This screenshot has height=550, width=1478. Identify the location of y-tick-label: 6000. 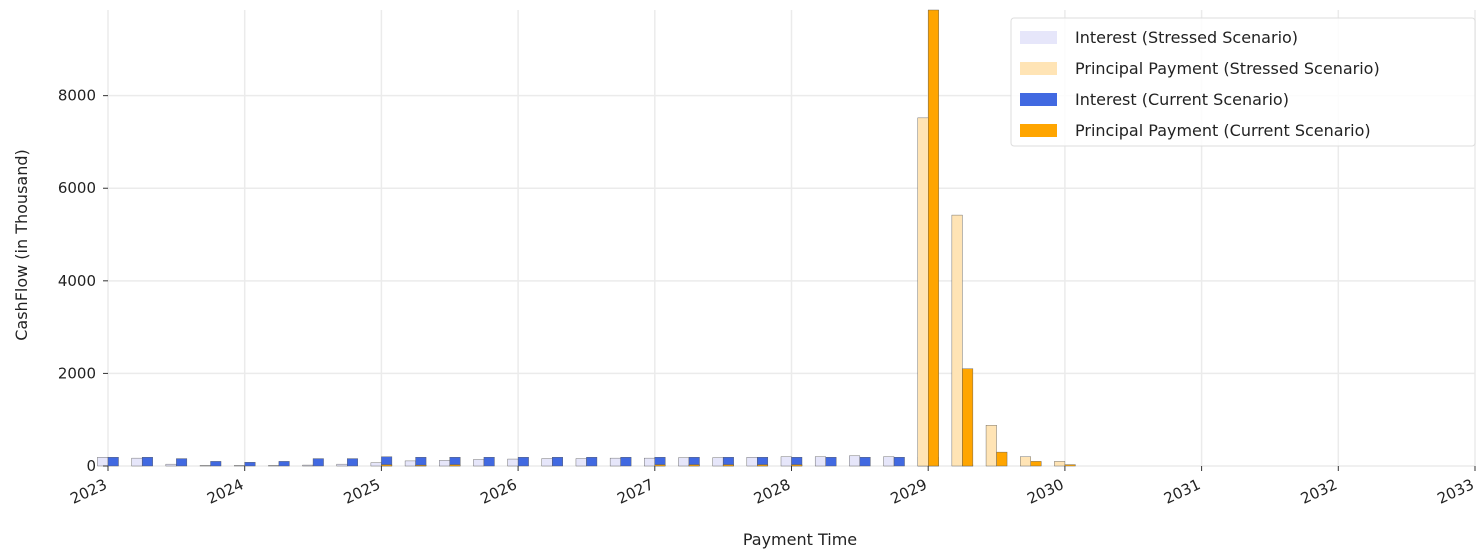
(77, 188).